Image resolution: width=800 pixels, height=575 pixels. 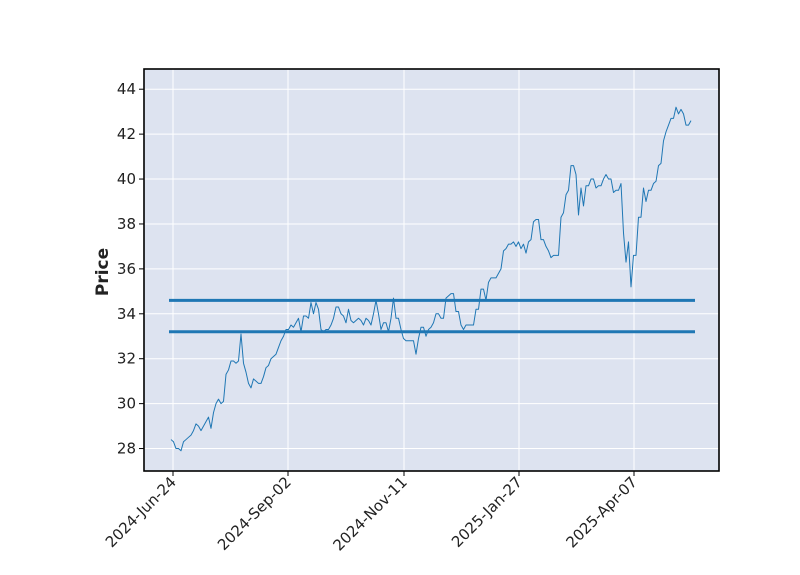 I want to click on y-tick-label: 44, so click(x=126, y=89).